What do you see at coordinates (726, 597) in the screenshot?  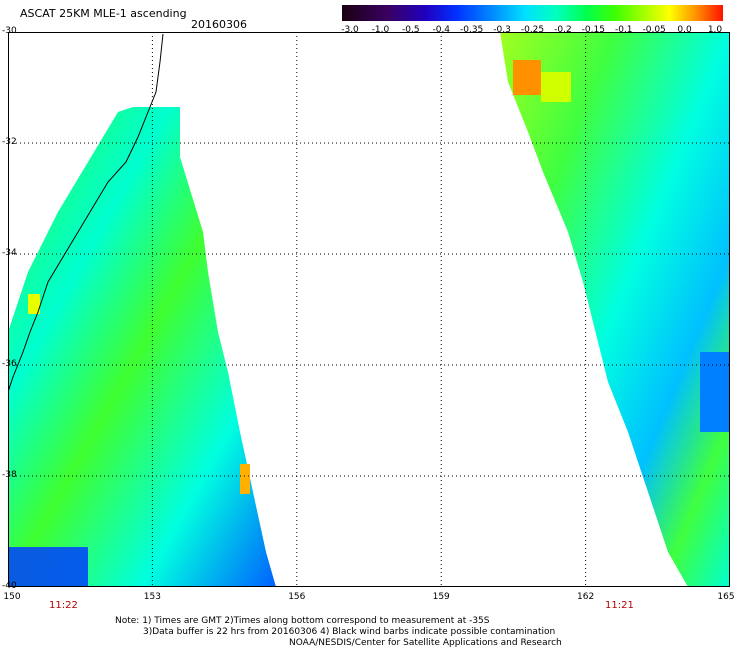 I see `lon-label: 165` at bounding box center [726, 597].